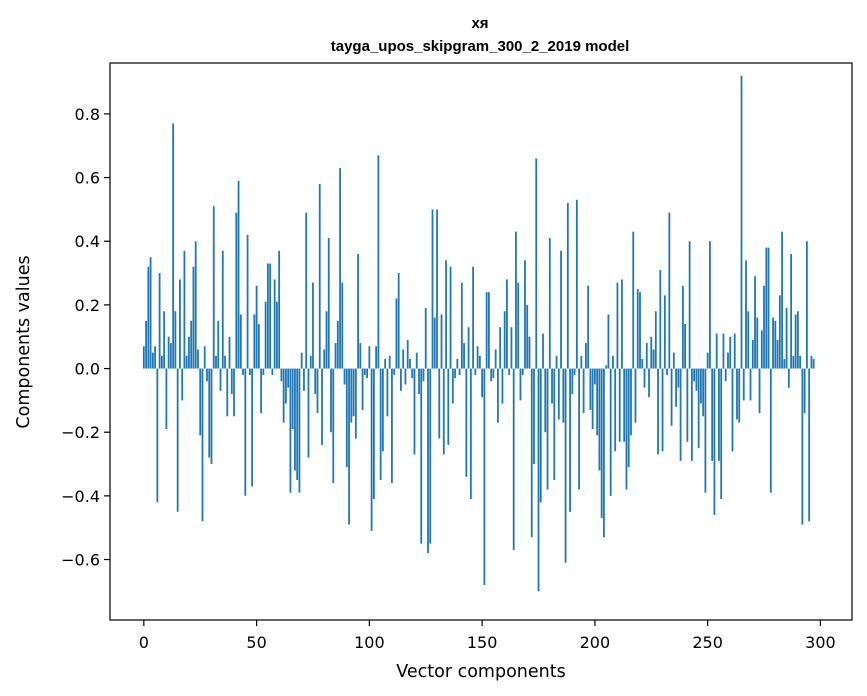 This screenshot has height=696, width=867. What do you see at coordinates (479, 23) in the screenshot?
I see `chart-title: хя` at bounding box center [479, 23].